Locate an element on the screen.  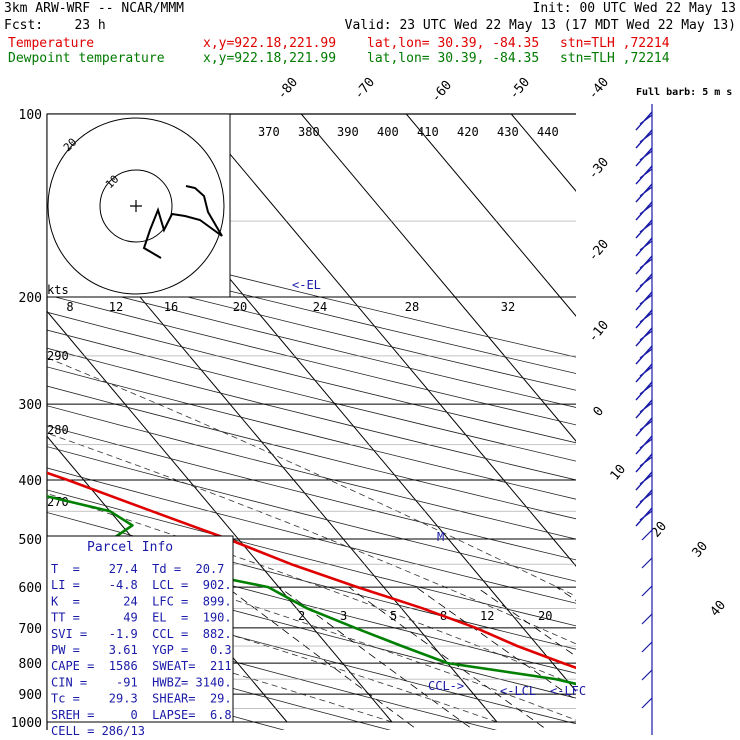
isotherm-label: 30 is located at coordinates (701, 550).